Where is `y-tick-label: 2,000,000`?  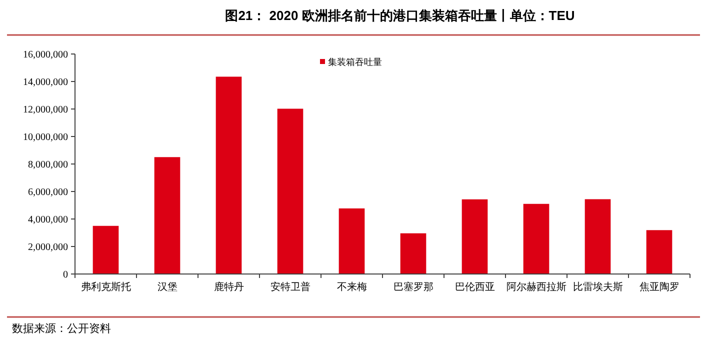
y-tick-label: 2,000,000 is located at coordinates (48, 247).